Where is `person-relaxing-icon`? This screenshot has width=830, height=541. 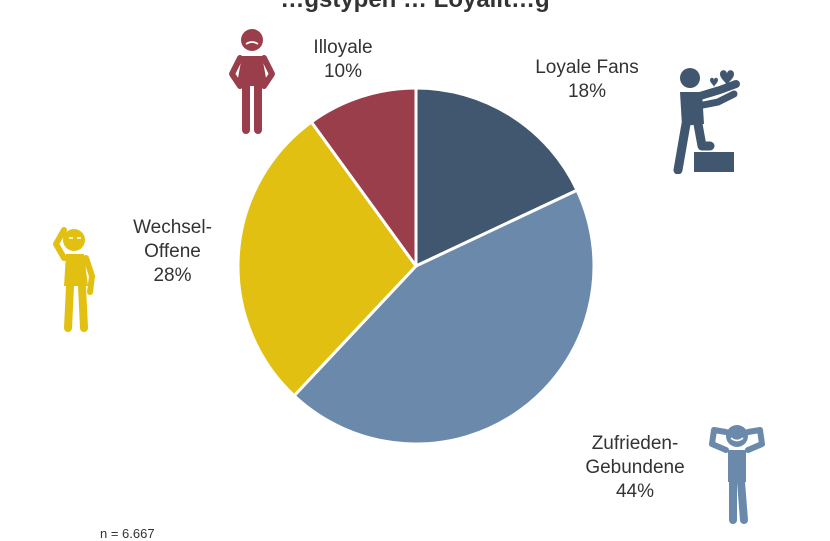
person-relaxing-icon is located at coordinates (737, 474).